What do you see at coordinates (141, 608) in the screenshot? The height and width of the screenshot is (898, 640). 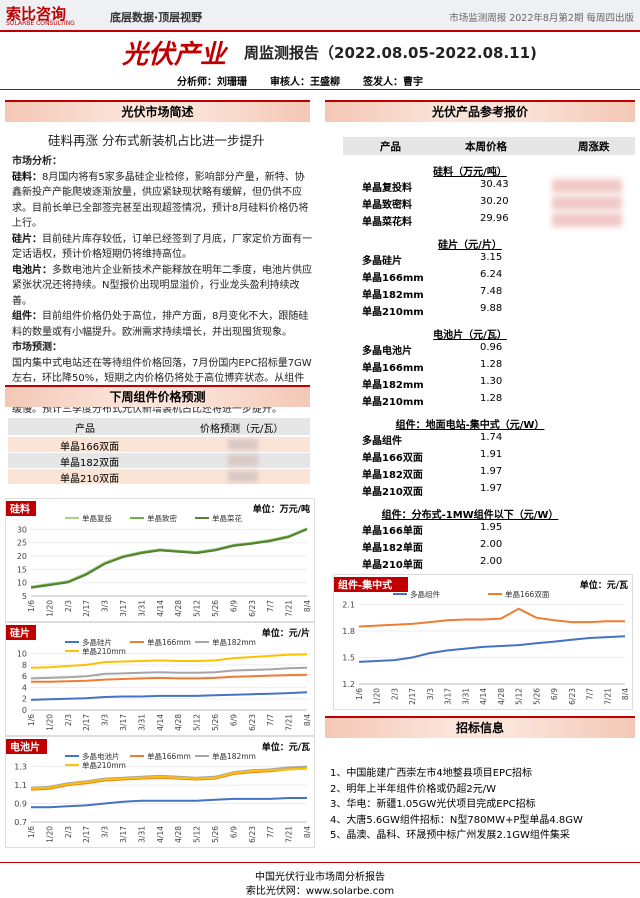 I see `x-tick-label: 3/31` at bounding box center [141, 608].